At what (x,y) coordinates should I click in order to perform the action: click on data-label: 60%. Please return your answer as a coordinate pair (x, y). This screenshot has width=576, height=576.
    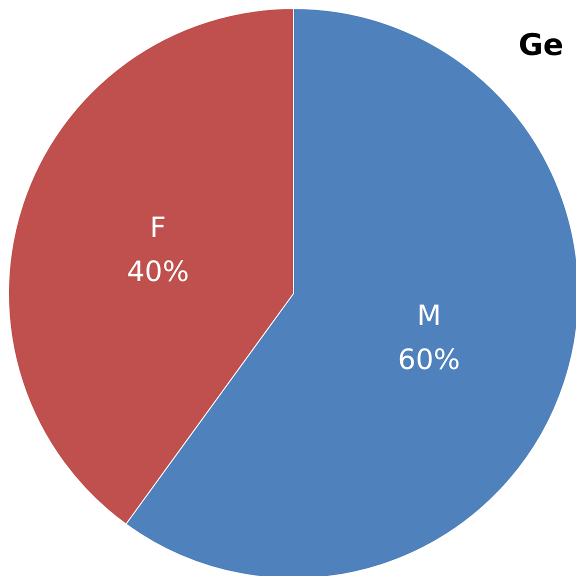
    Looking at the image, I should click on (429, 359).